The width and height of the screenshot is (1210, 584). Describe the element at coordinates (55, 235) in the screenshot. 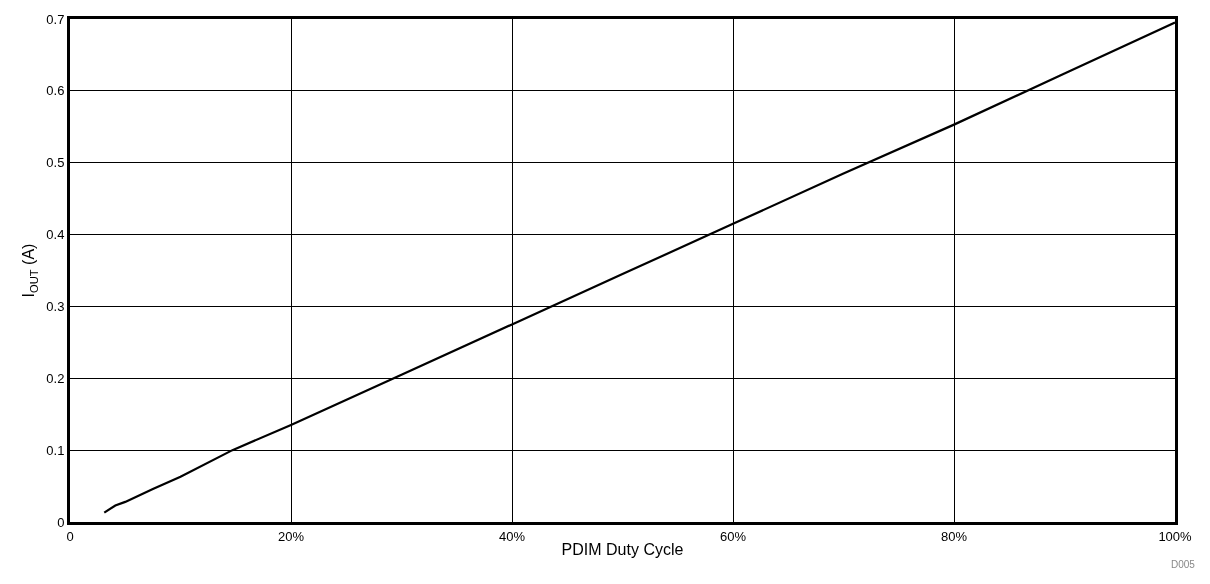

I see `y-tick-label: 0.4` at that location.